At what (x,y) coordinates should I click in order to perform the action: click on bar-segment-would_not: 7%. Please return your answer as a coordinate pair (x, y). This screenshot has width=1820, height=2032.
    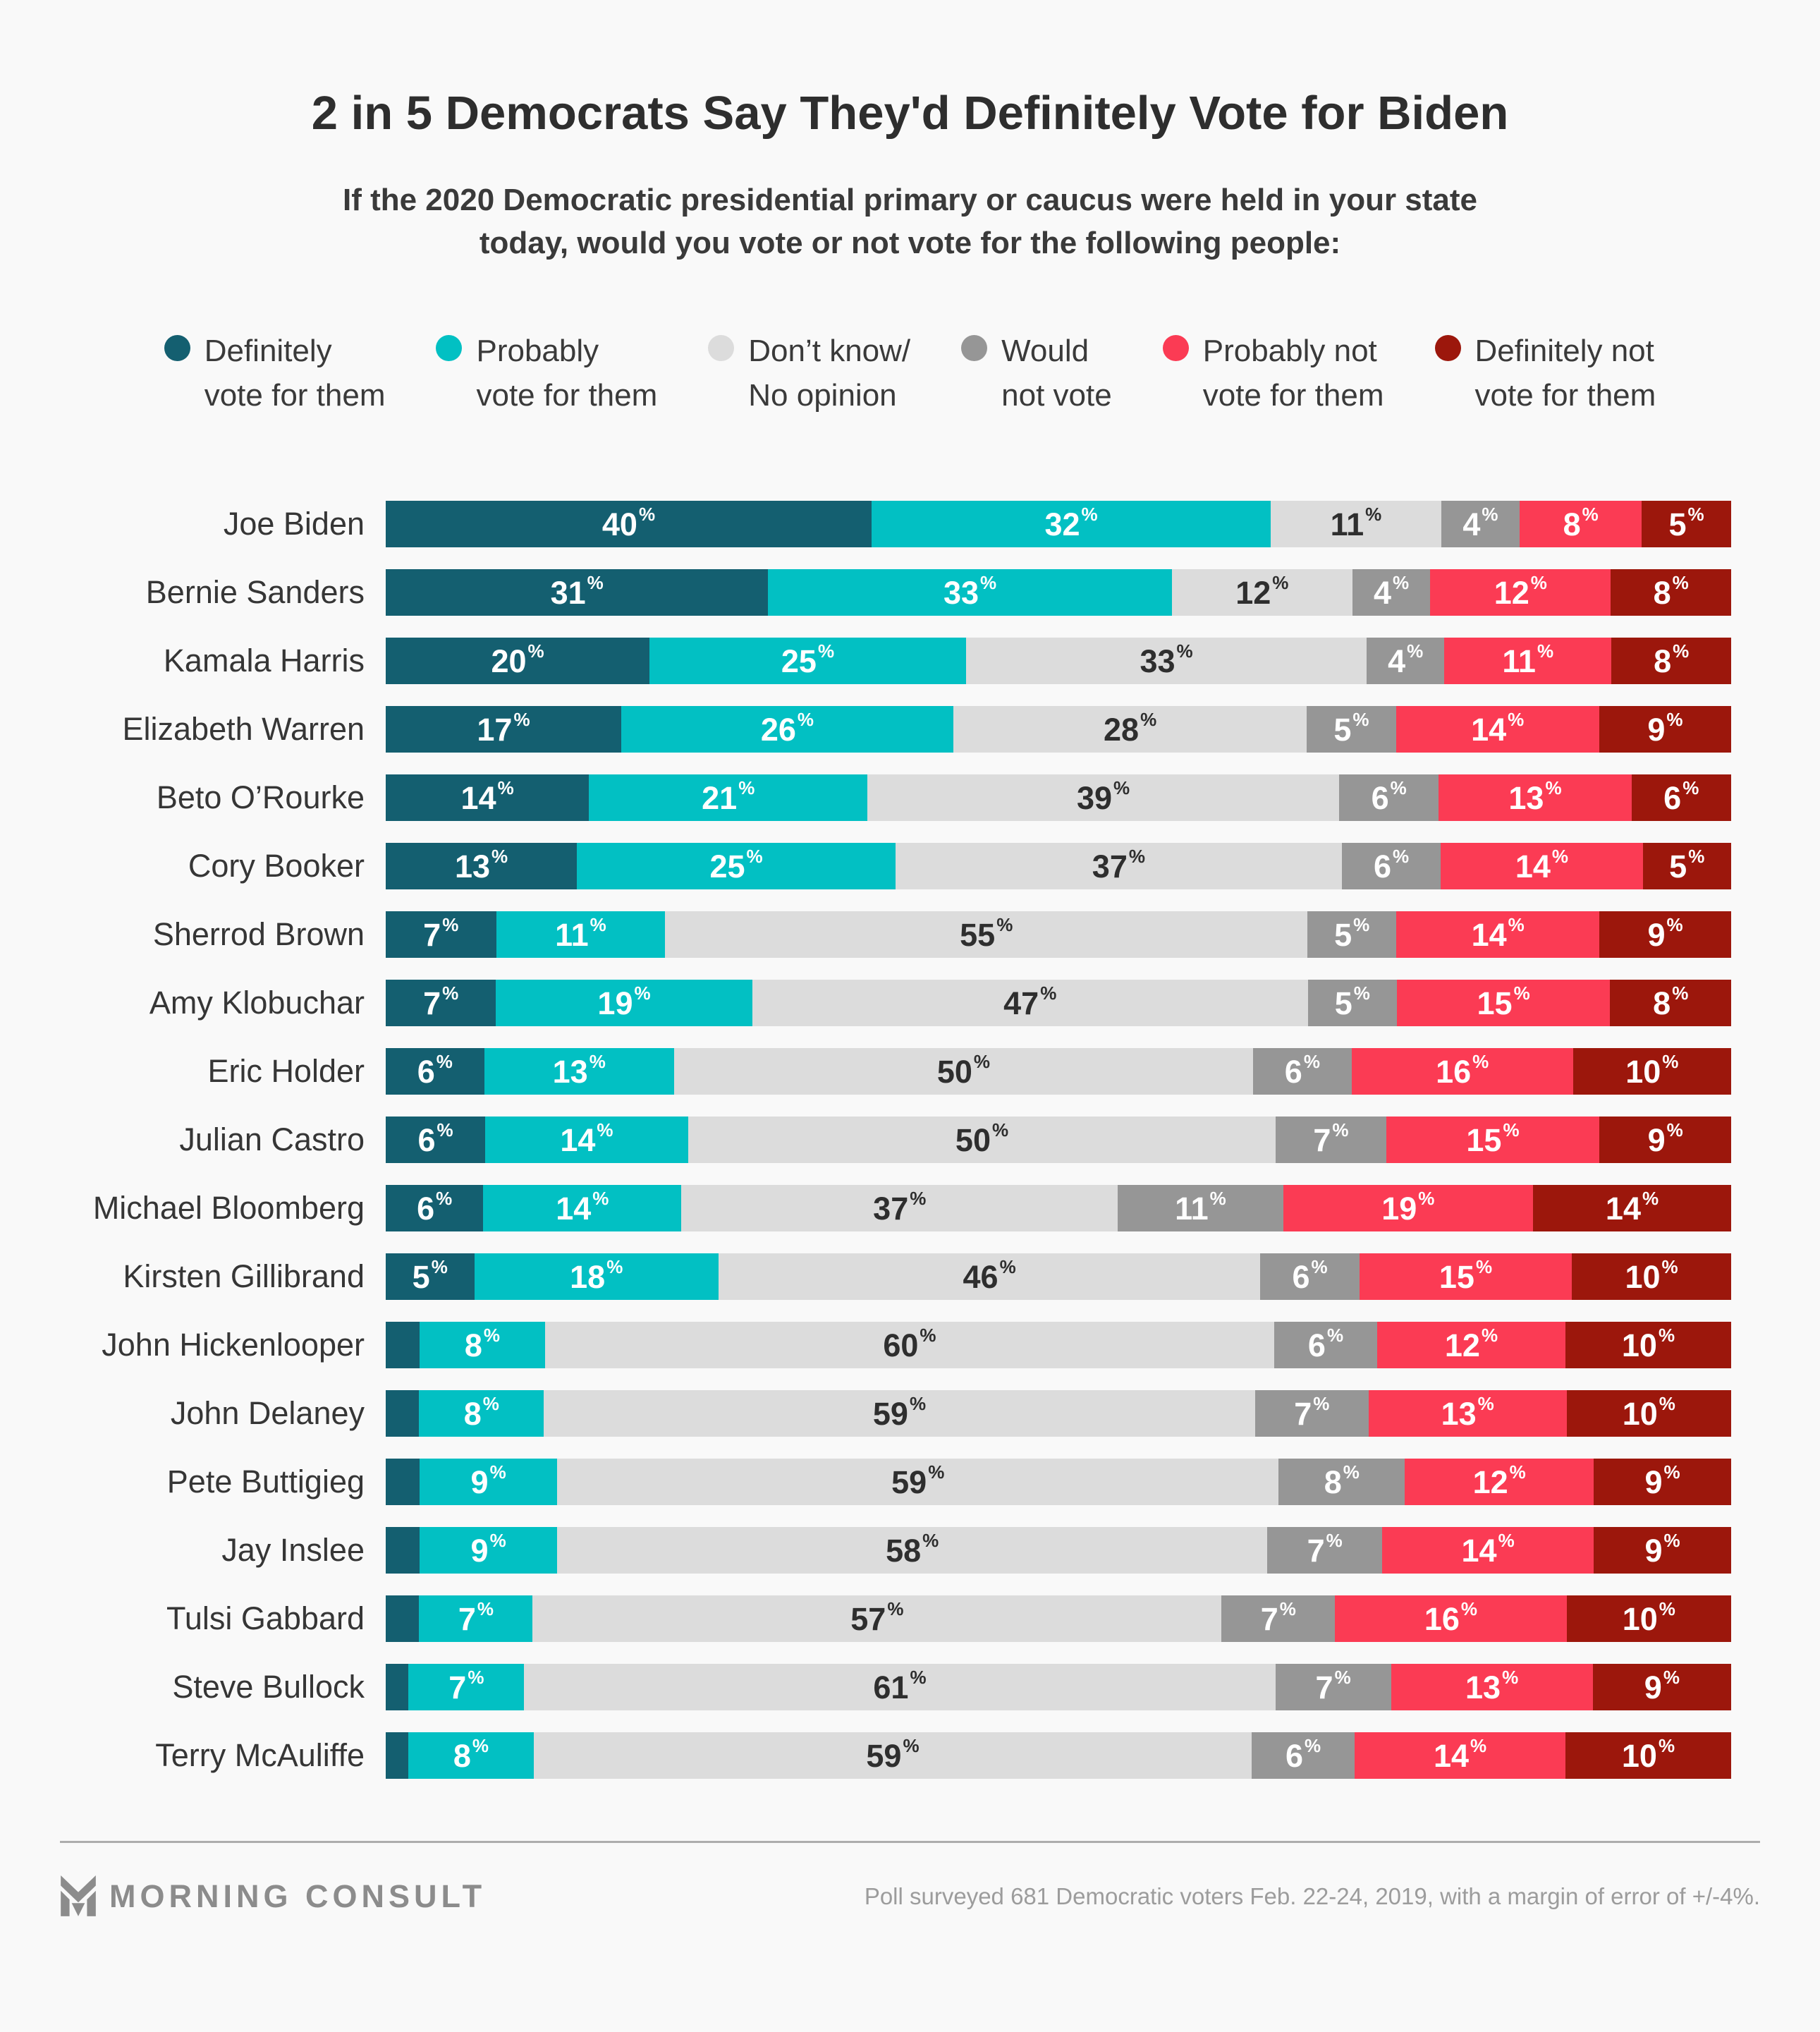
    Looking at the image, I should click on (1333, 1687).